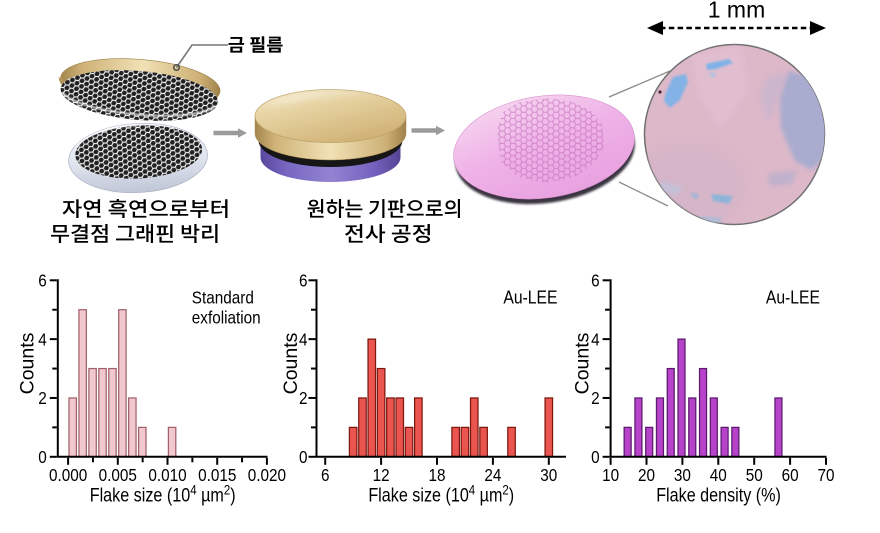 This screenshot has height=533, width=880. Describe the element at coordinates (223, 297) in the screenshot. I see `svg-text: Standard` at that location.